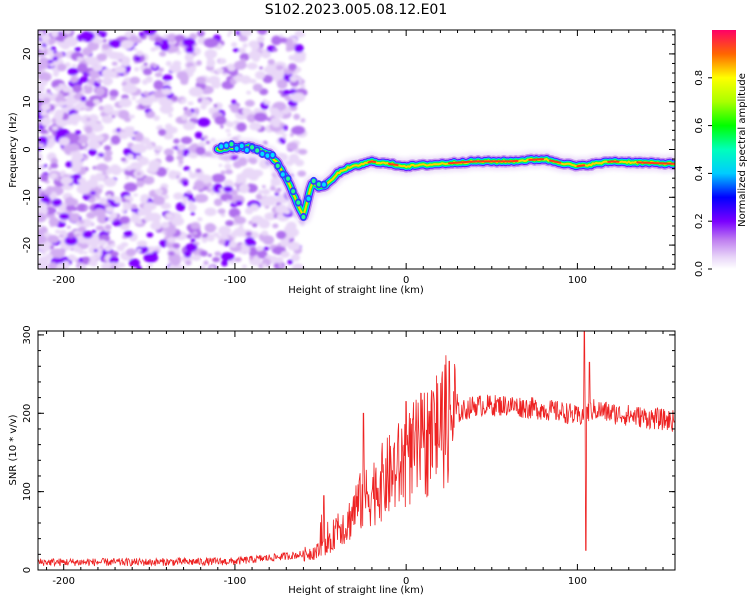 This screenshot has height=600, width=750. I want to click on ridge-peak, so click(613, 161).